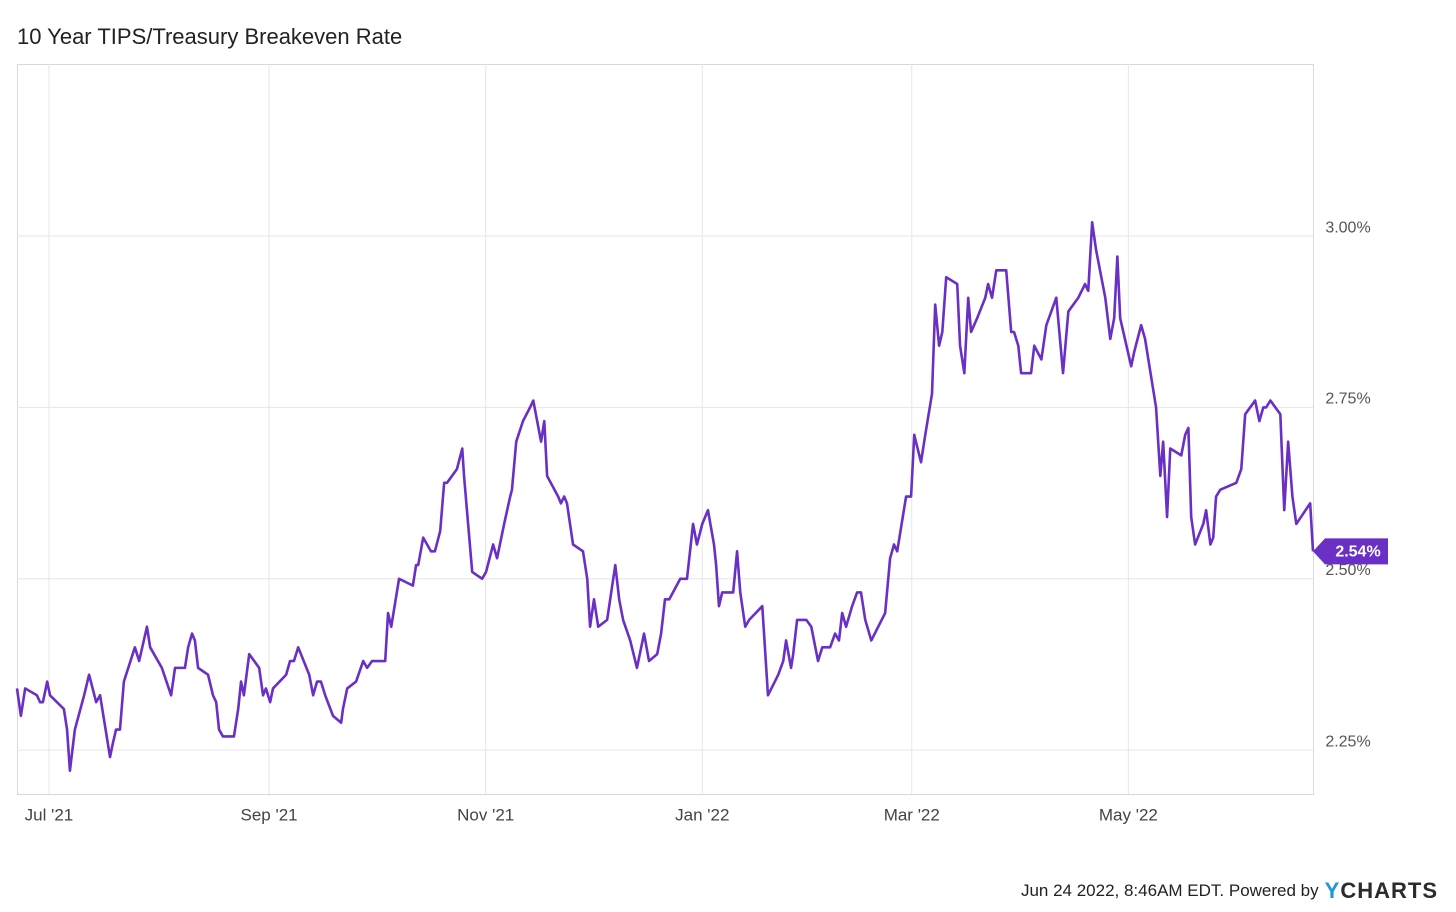 This screenshot has height=912, width=1456. Describe the element at coordinates (1169, 890) in the screenshot. I see `footer-text: Jun 24 2022, 8:46AM EDT. Powered by` at that location.